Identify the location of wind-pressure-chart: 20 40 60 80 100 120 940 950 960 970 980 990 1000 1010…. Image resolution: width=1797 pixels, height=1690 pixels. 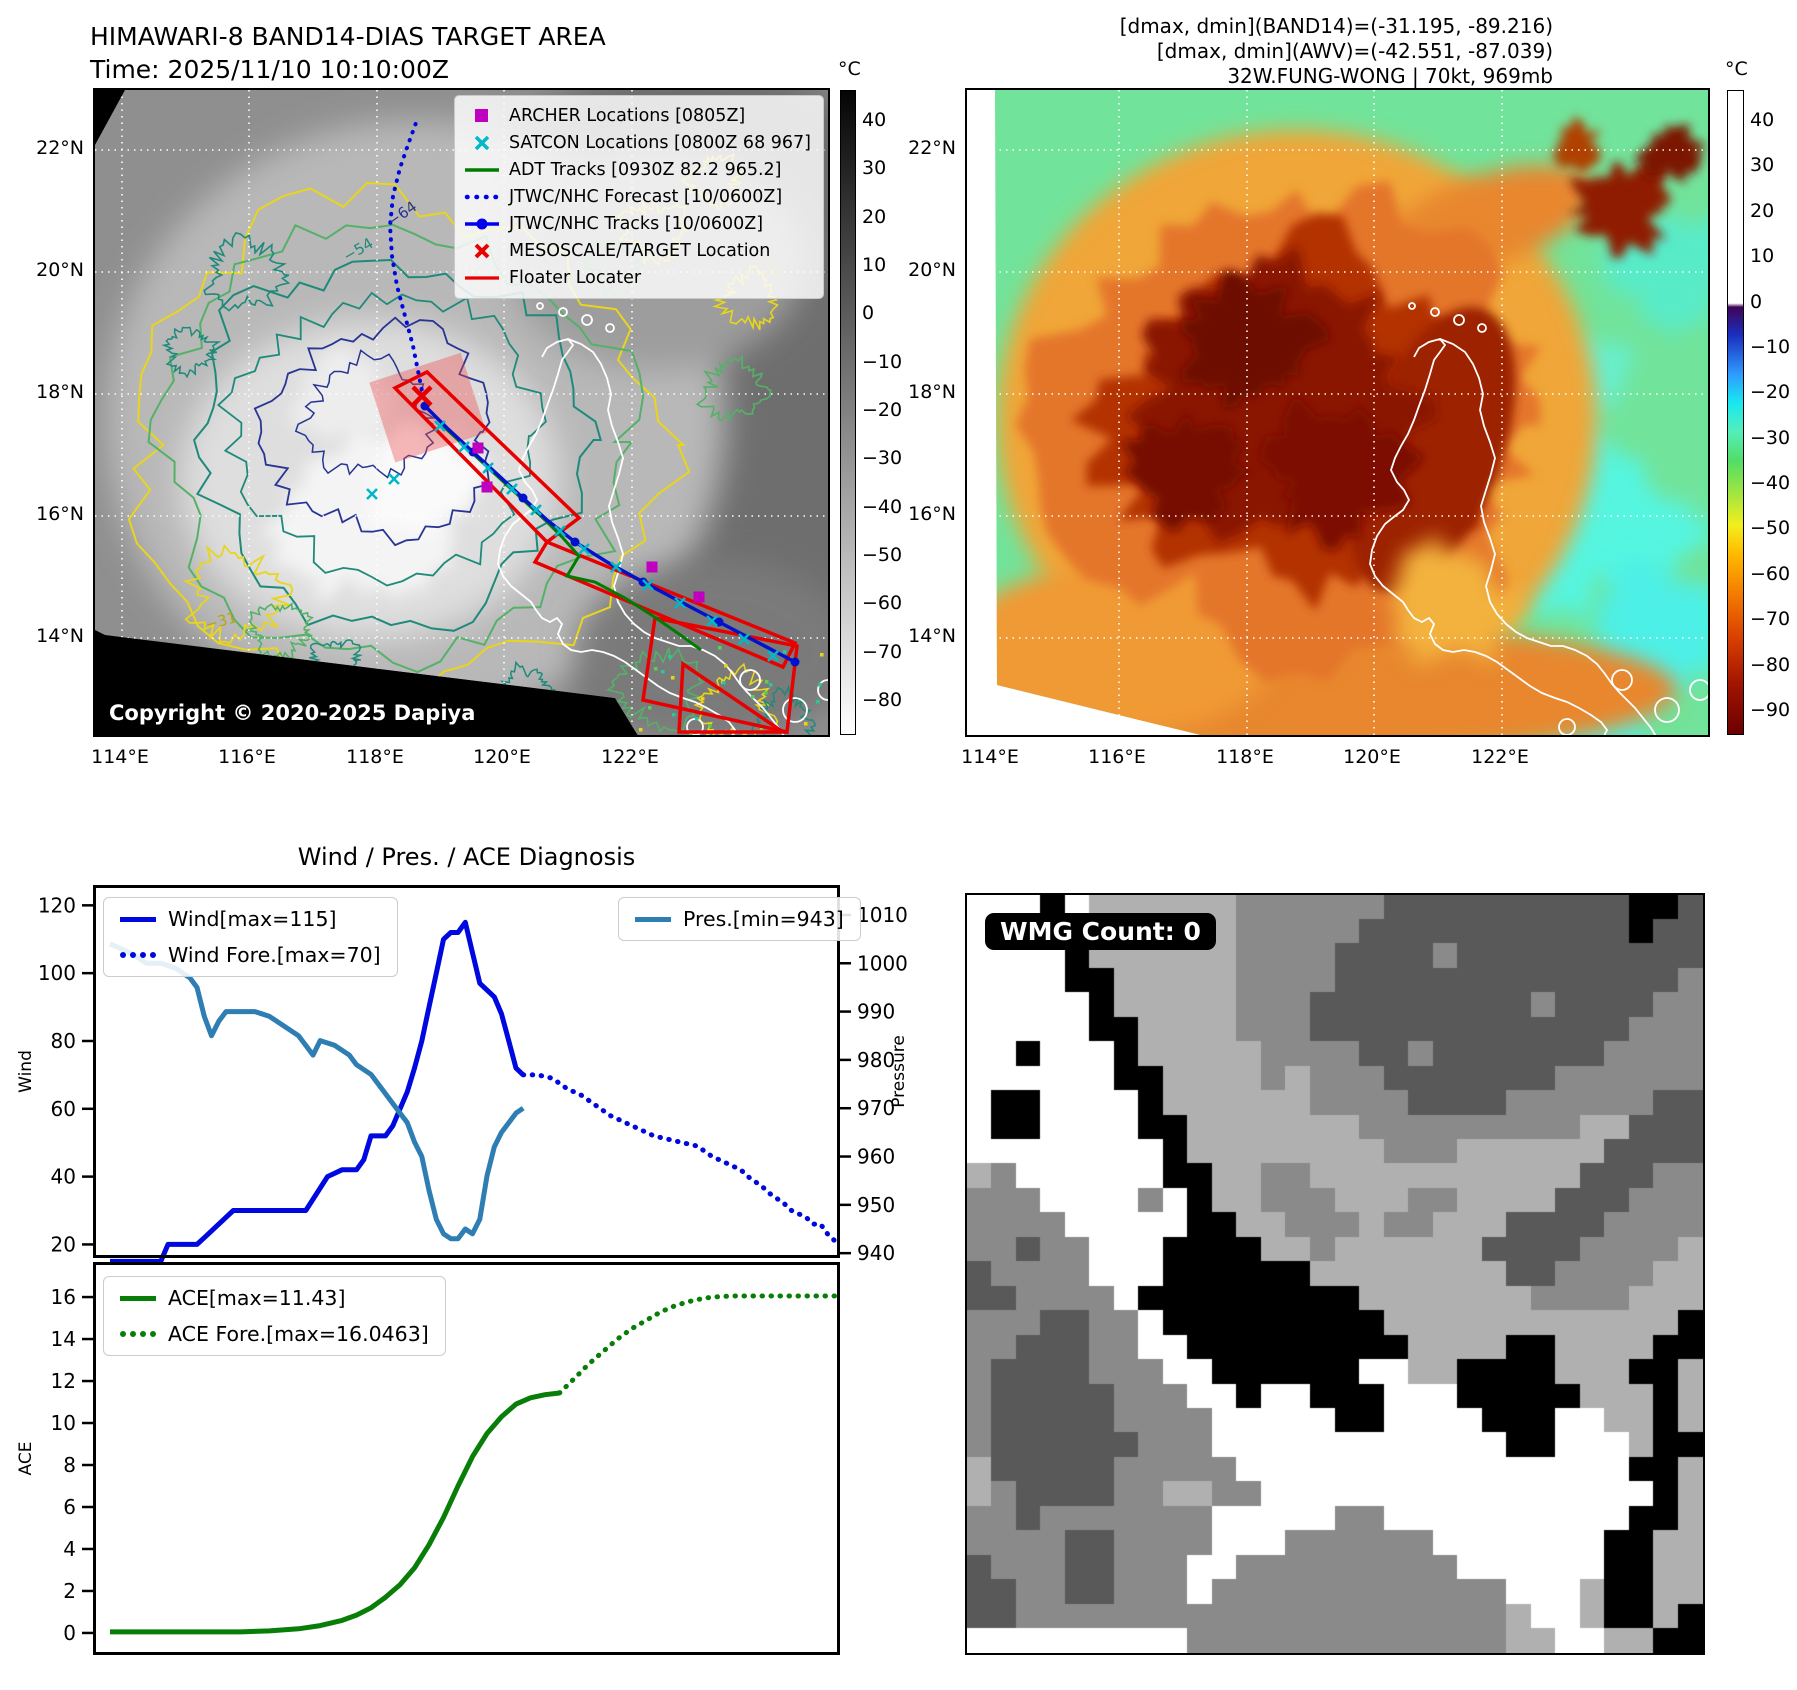
(462, 1075).